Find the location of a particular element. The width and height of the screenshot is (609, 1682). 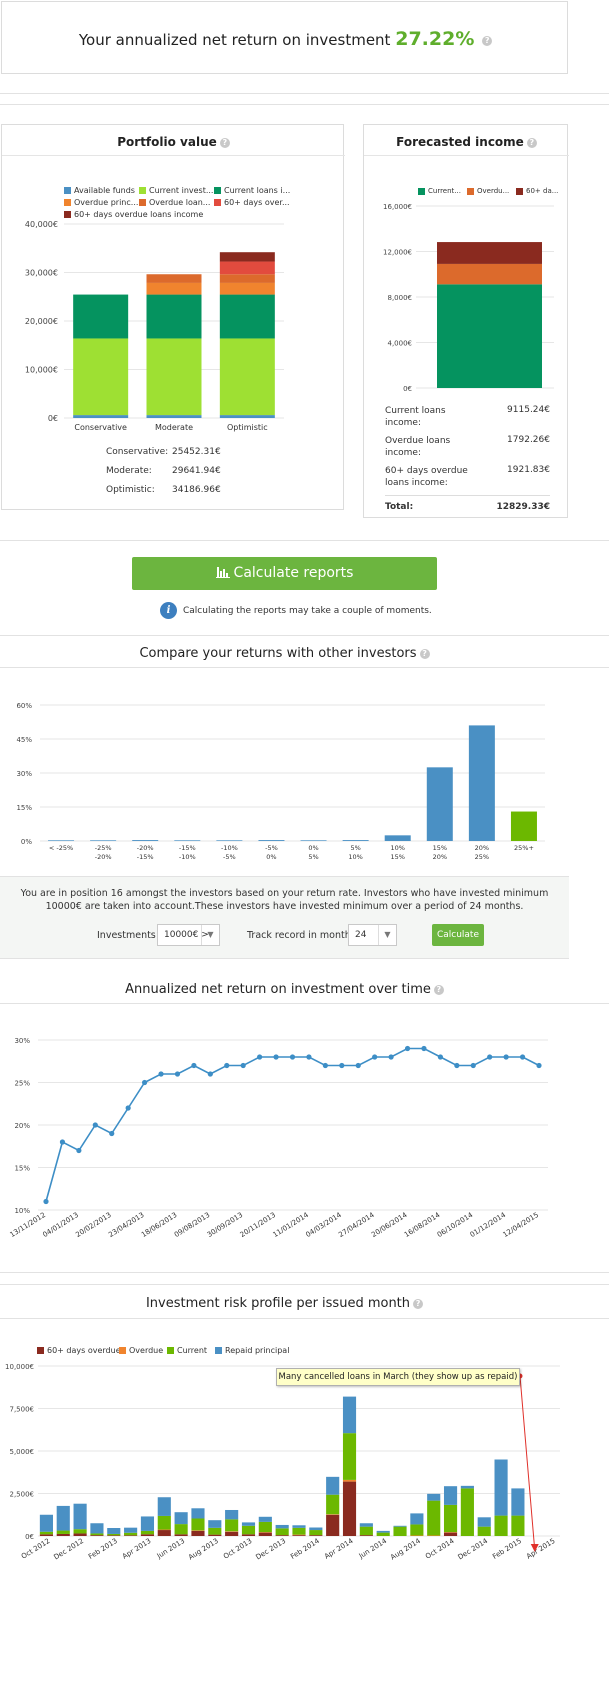

x-tick-label: 25% is located at coordinates (482, 857).